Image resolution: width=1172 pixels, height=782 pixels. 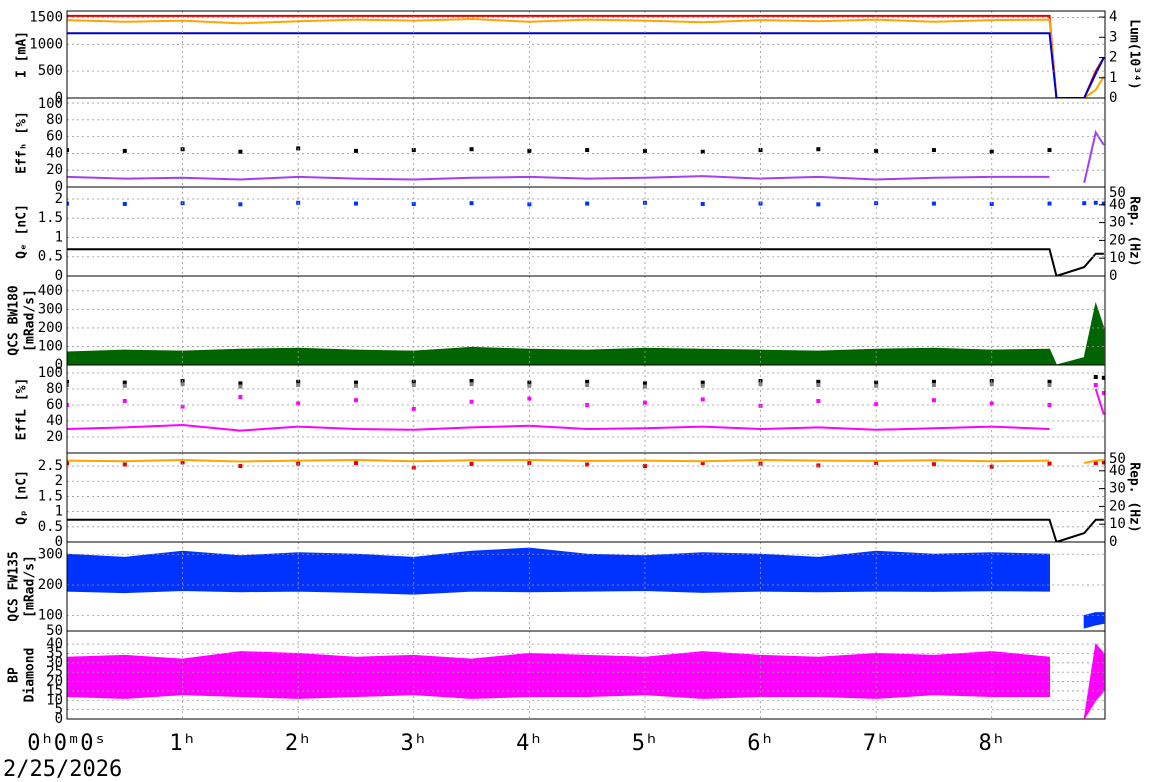 What do you see at coordinates (1113, 58) in the screenshot?
I see `y2-tick-label: 2` at bounding box center [1113, 58].